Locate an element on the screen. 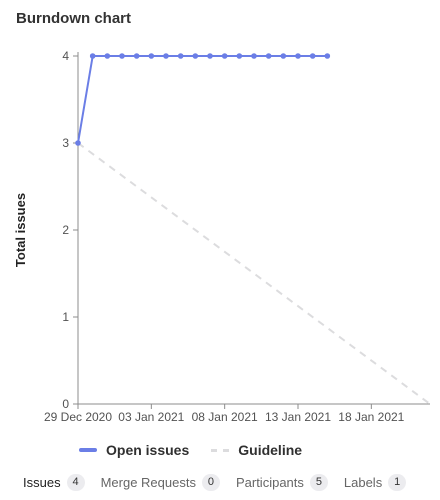 The image size is (440, 500). legend-label-guideline: Guideline is located at coordinates (270, 450).